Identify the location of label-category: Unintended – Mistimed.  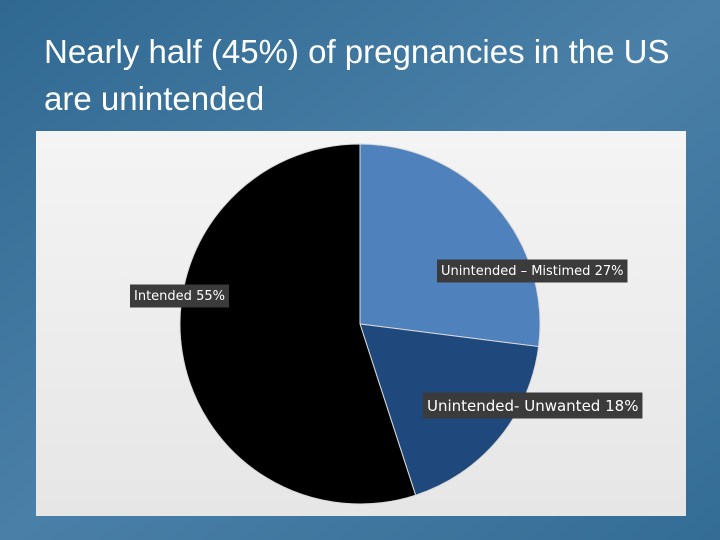
(515, 271).